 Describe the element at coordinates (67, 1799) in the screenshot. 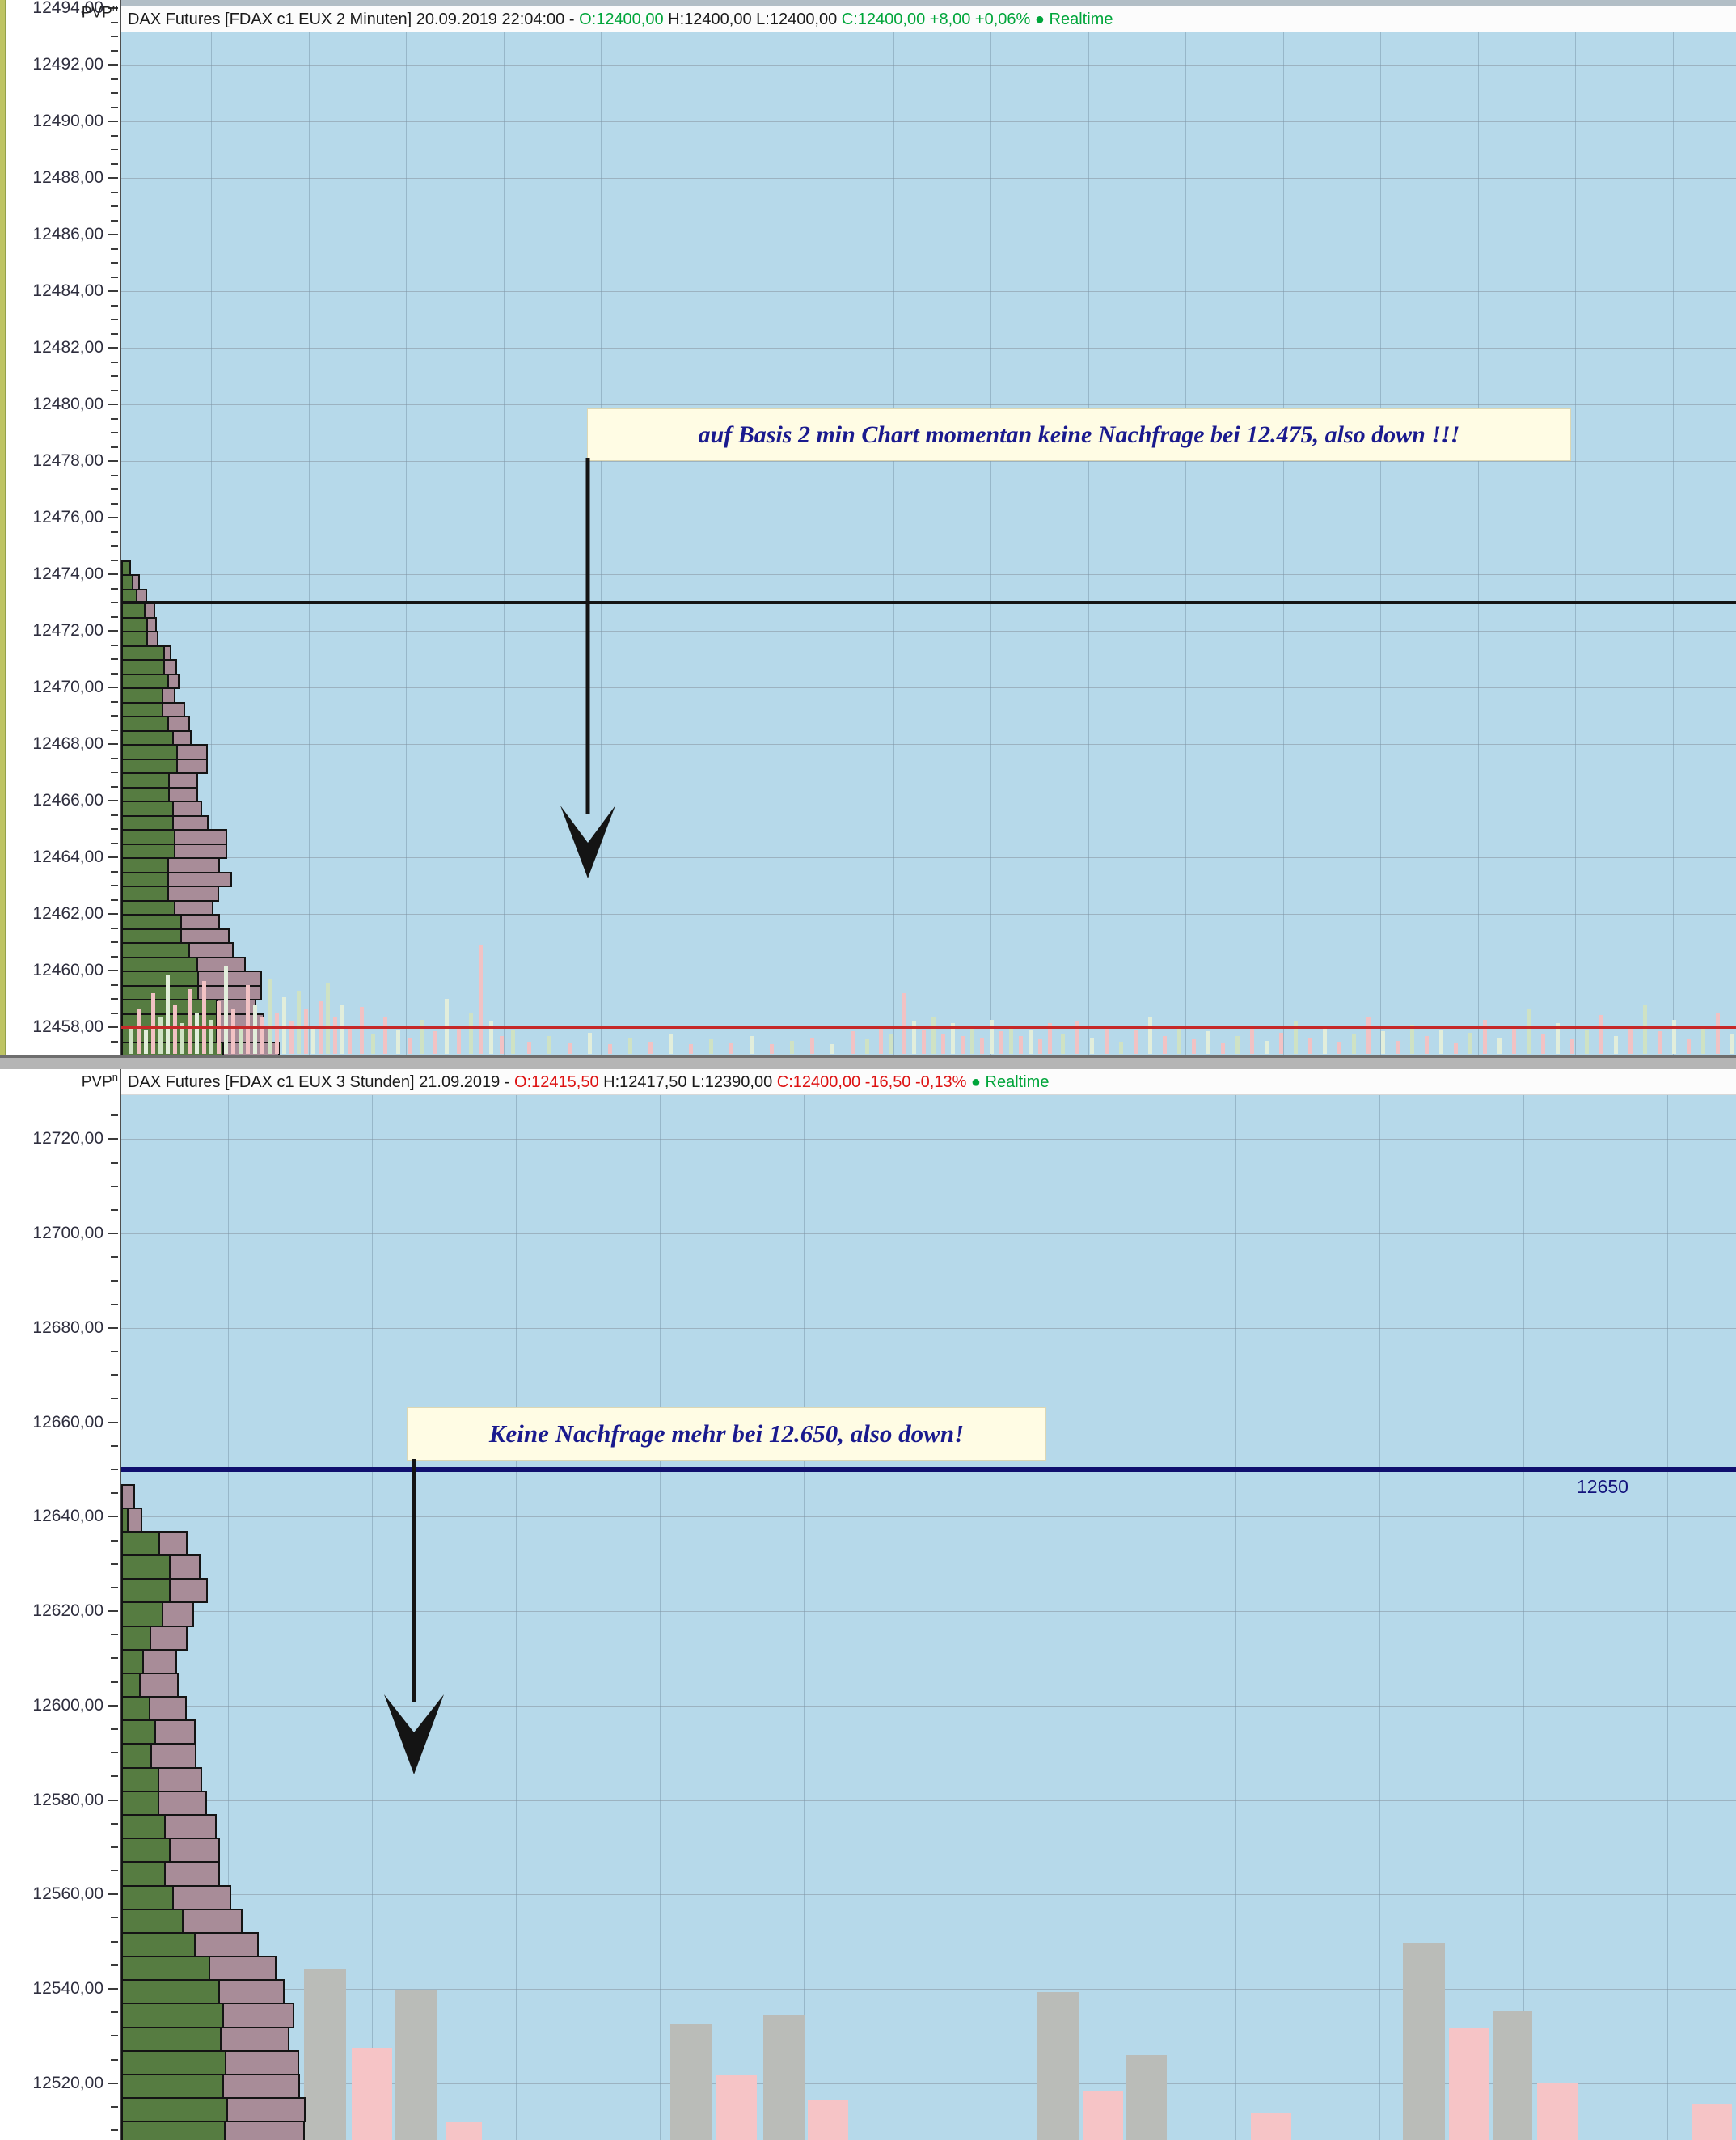

I see `axis-price-label: 12580,00` at that location.